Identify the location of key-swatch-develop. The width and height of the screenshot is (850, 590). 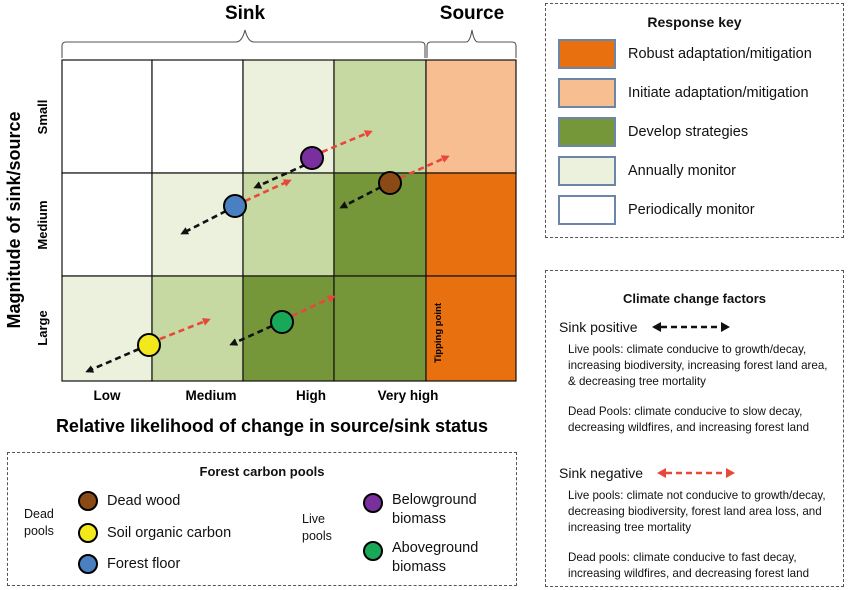
(587, 132).